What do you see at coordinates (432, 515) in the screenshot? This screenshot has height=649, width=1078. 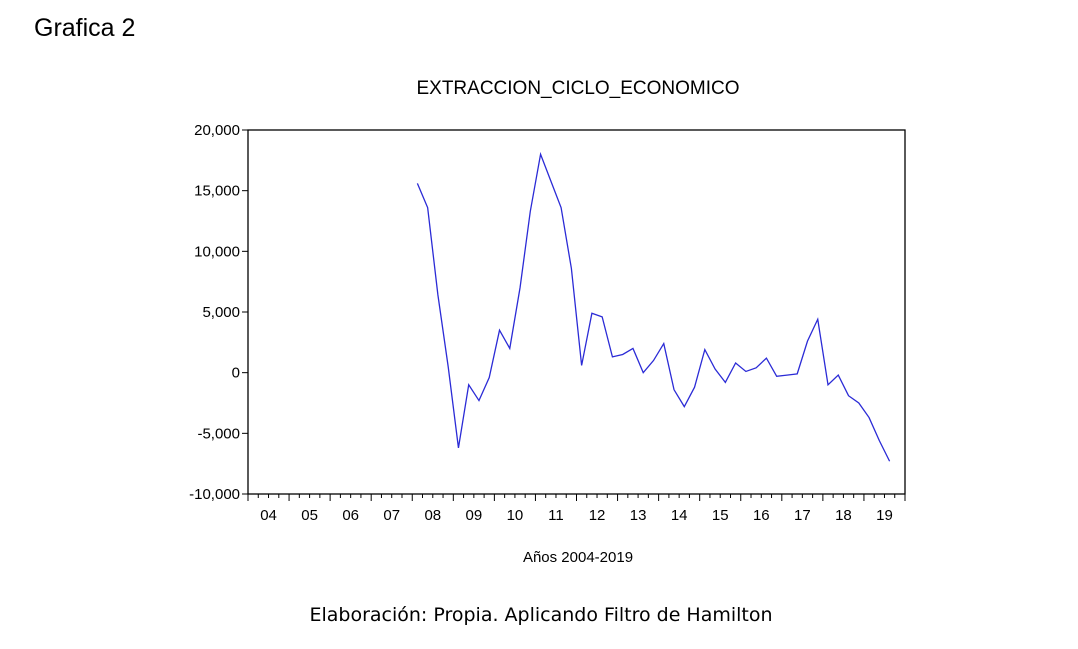 I see `x-tick-label: 08` at bounding box center [432, 515].